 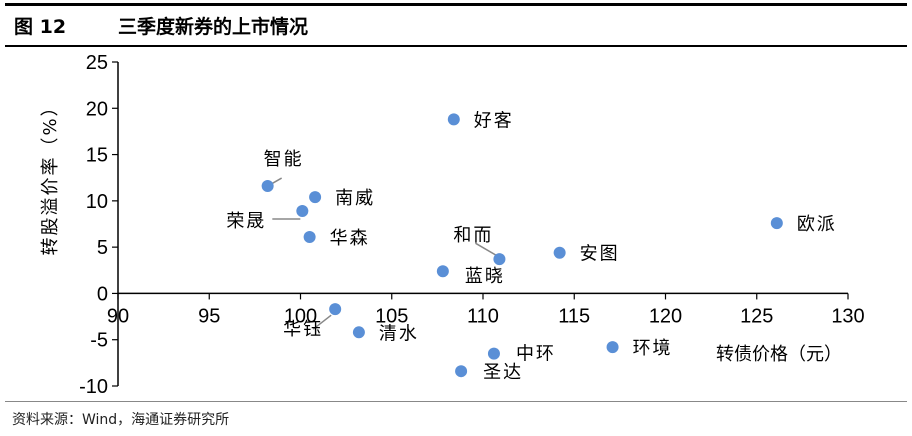 What do you see at coordinates (399, 333) in the screenshot?
I see `point-label: 清水` at bounding box center [399, 333].